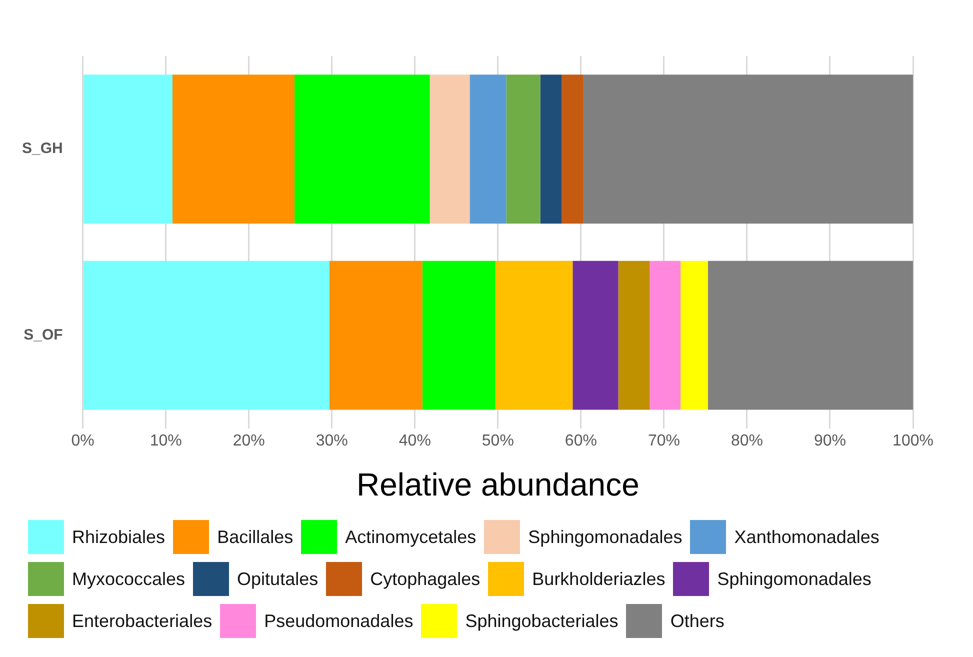  Describe the element at coordinates (697, 621) in the screenshot. I see `legend-label: Others` at that location.